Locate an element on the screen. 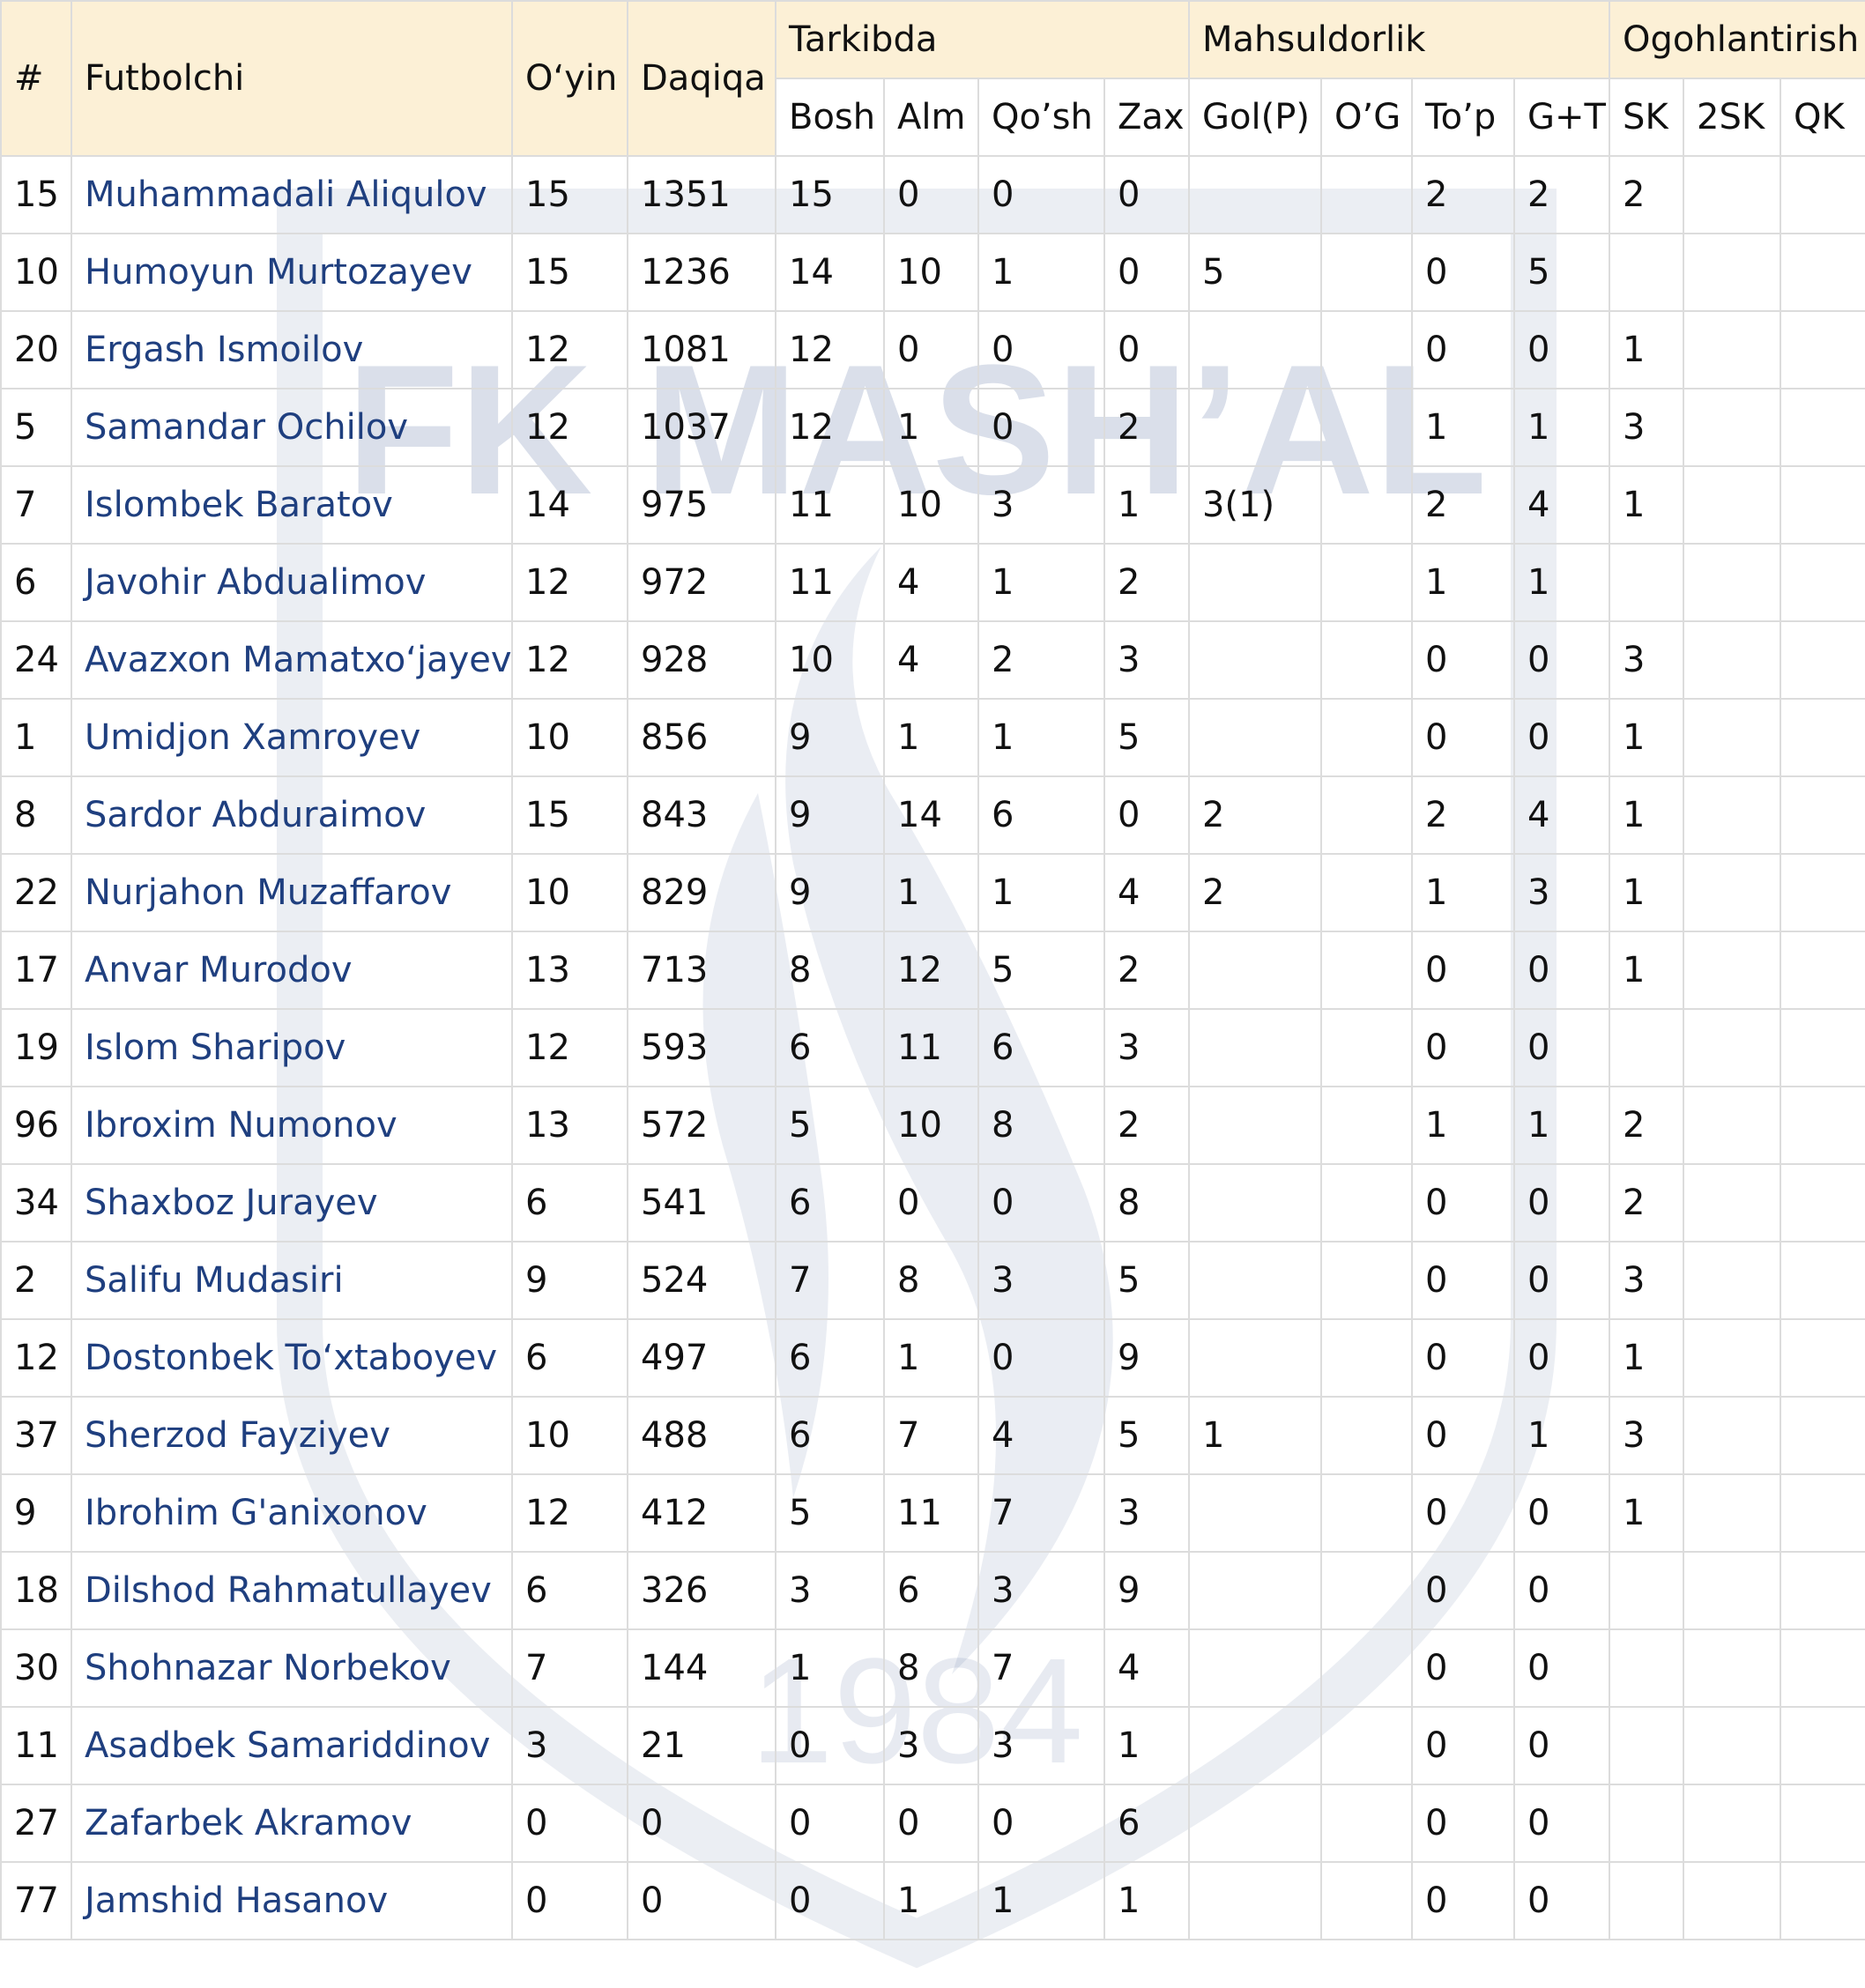  table-row: 77 Jamshid Hasanov 0 0 0 1 1 1 0 0 is located at coordinates (932, 1901).